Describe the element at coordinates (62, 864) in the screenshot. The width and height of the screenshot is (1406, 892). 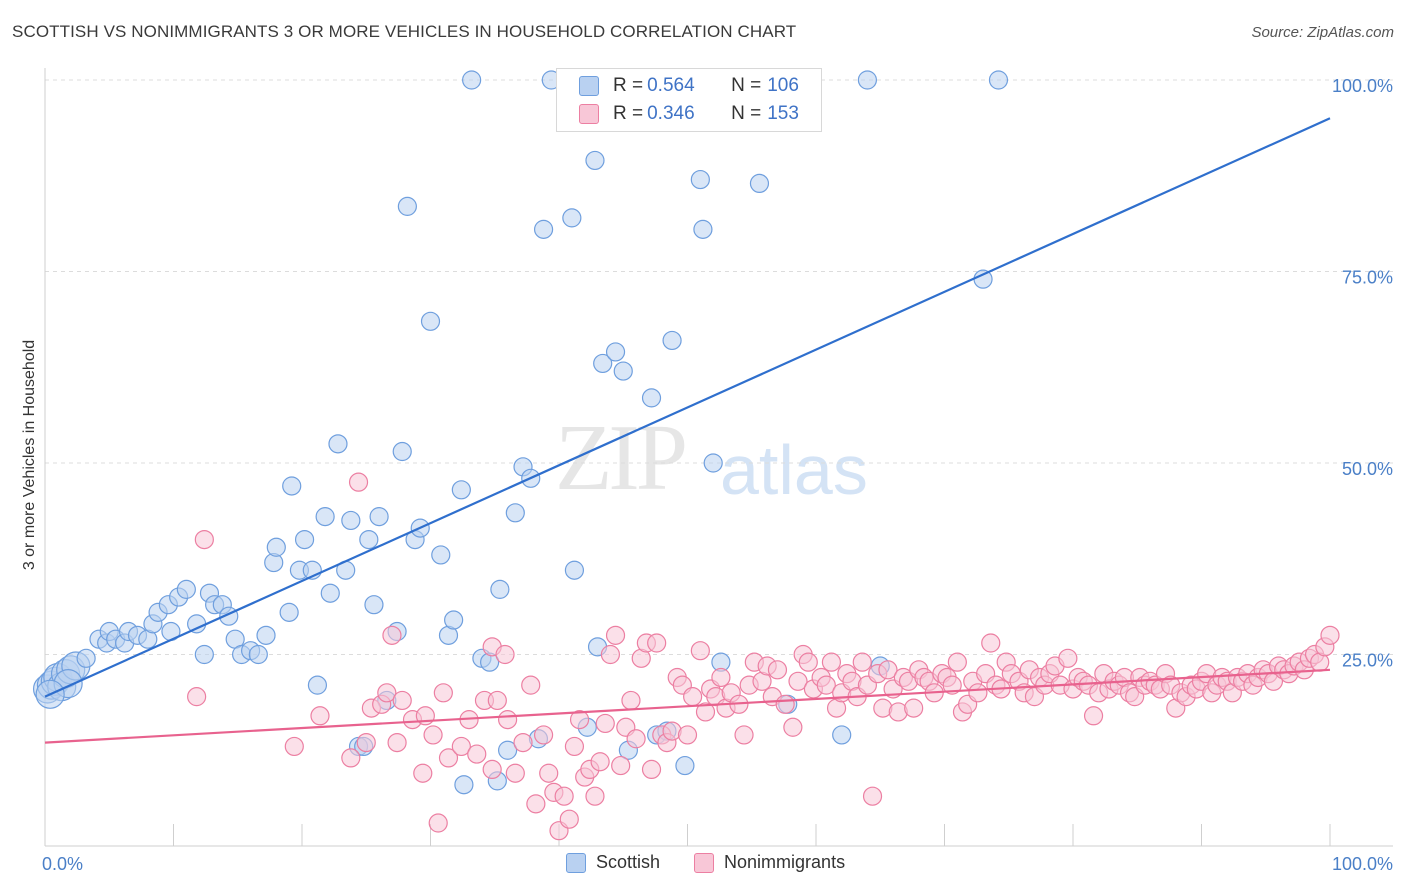
I see `x-tick-label: 0.0%` at that location.